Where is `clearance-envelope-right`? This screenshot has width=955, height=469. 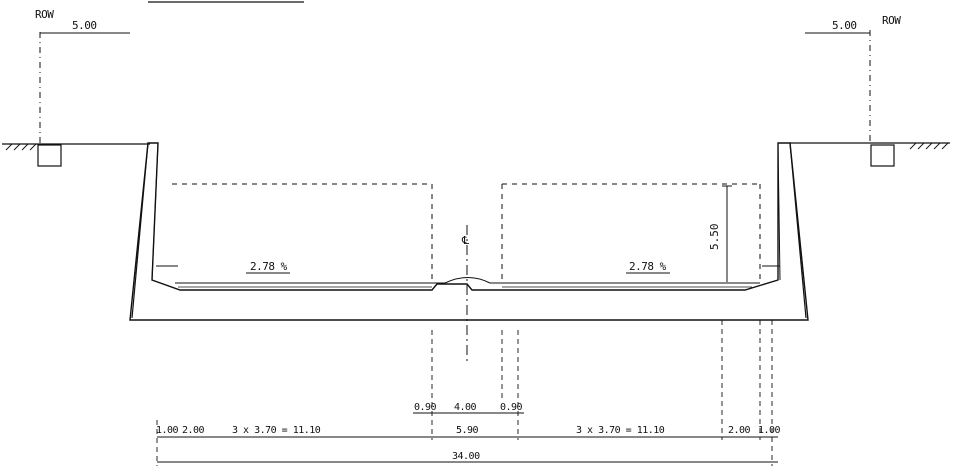 clearance-envelope-right is located at coordinates (631, 232).